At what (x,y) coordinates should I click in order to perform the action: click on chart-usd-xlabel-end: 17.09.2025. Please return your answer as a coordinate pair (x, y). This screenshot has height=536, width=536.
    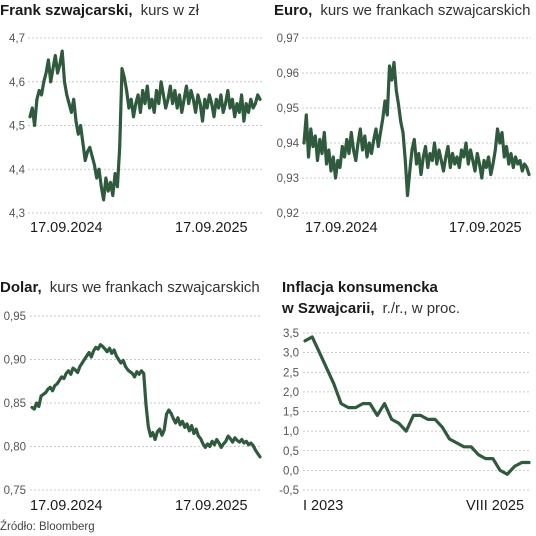
    Looking at the image, I should click on (211, 506).